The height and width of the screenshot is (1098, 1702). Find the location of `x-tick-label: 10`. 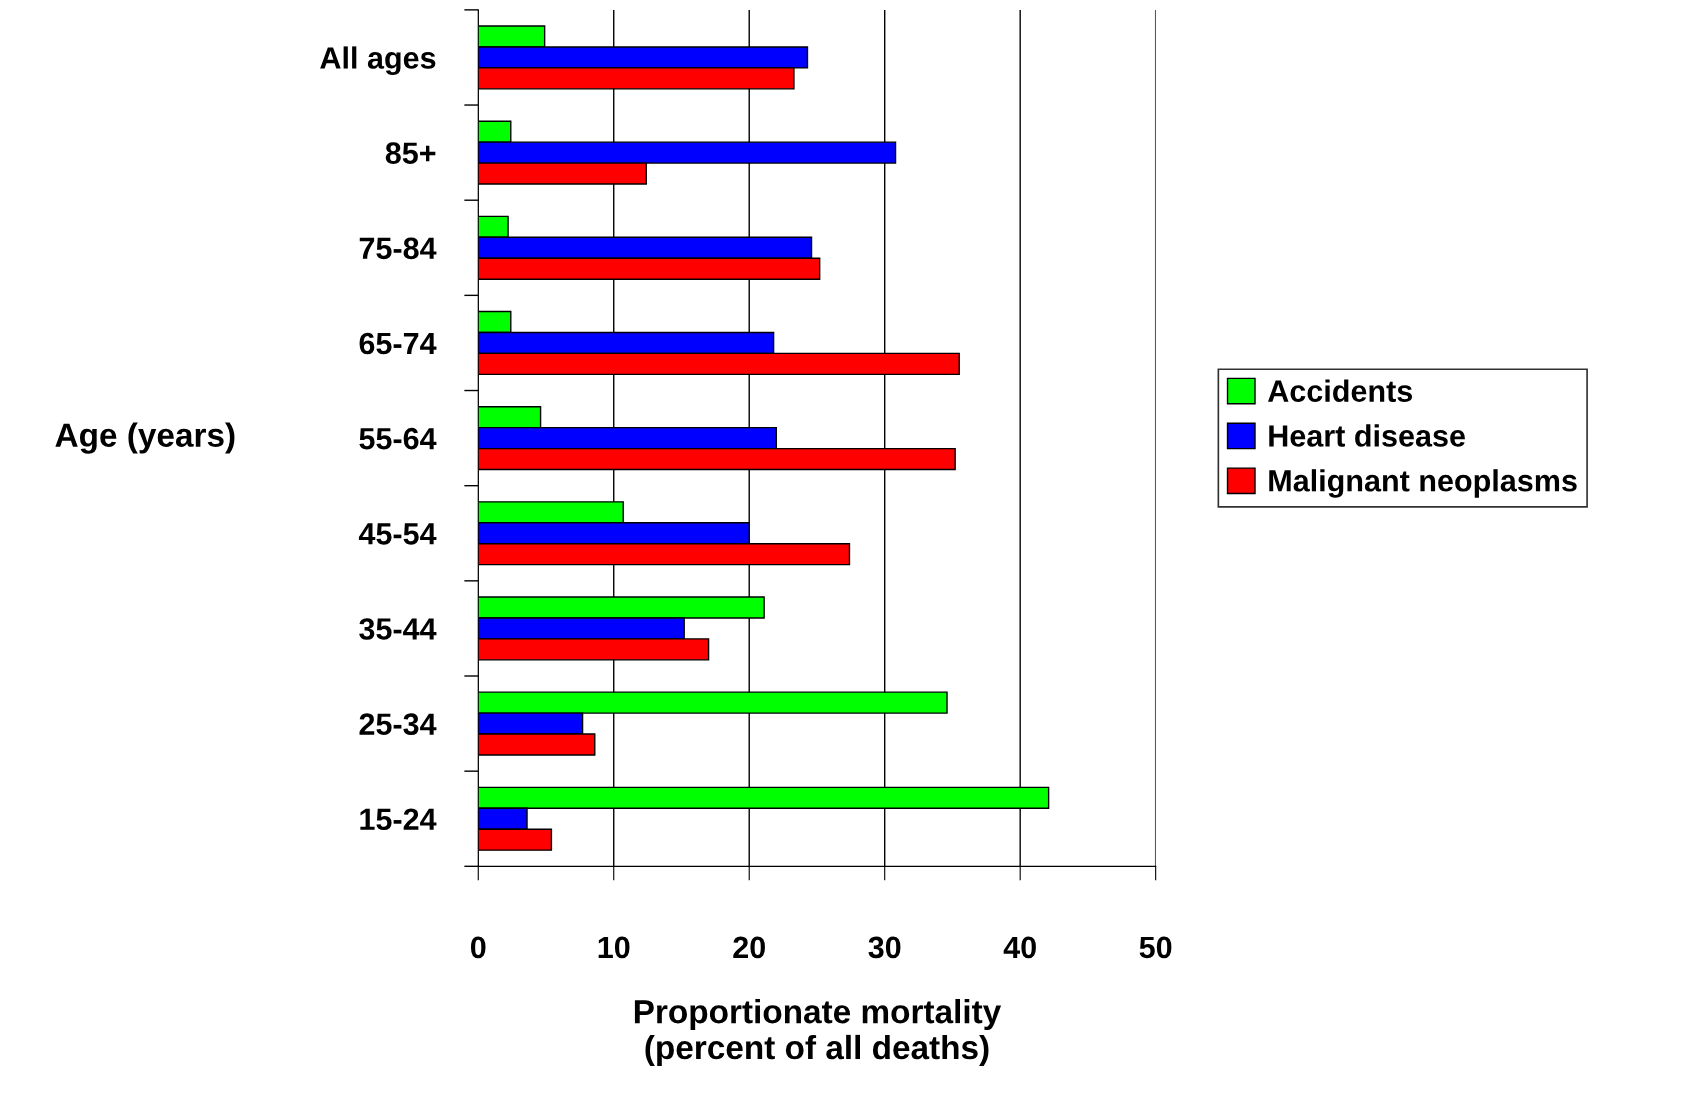

x-tick-label: 10 is located at coordinates (614, 947).